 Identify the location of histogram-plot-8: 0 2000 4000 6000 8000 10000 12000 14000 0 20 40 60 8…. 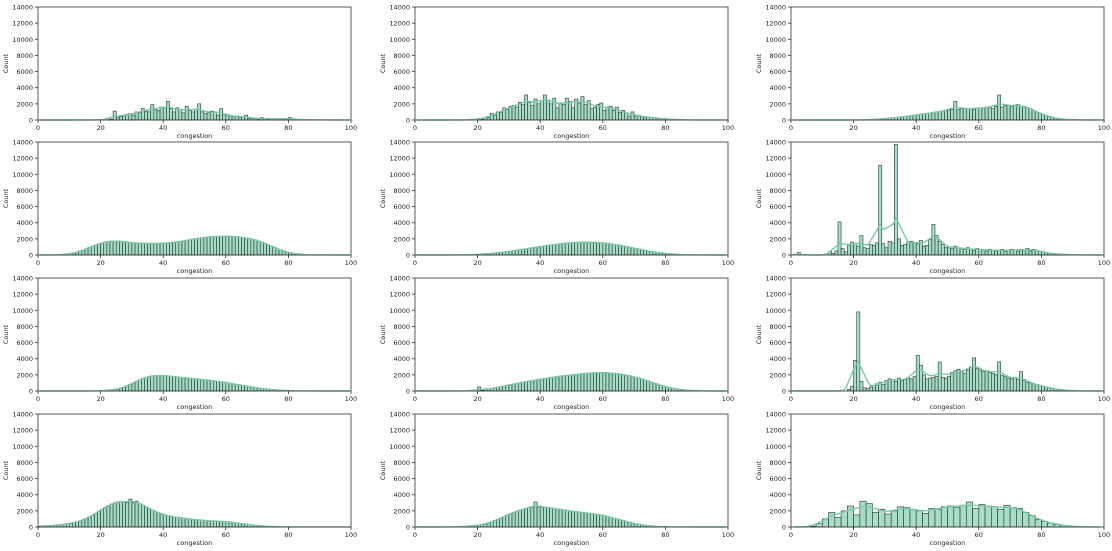
(556, 343).